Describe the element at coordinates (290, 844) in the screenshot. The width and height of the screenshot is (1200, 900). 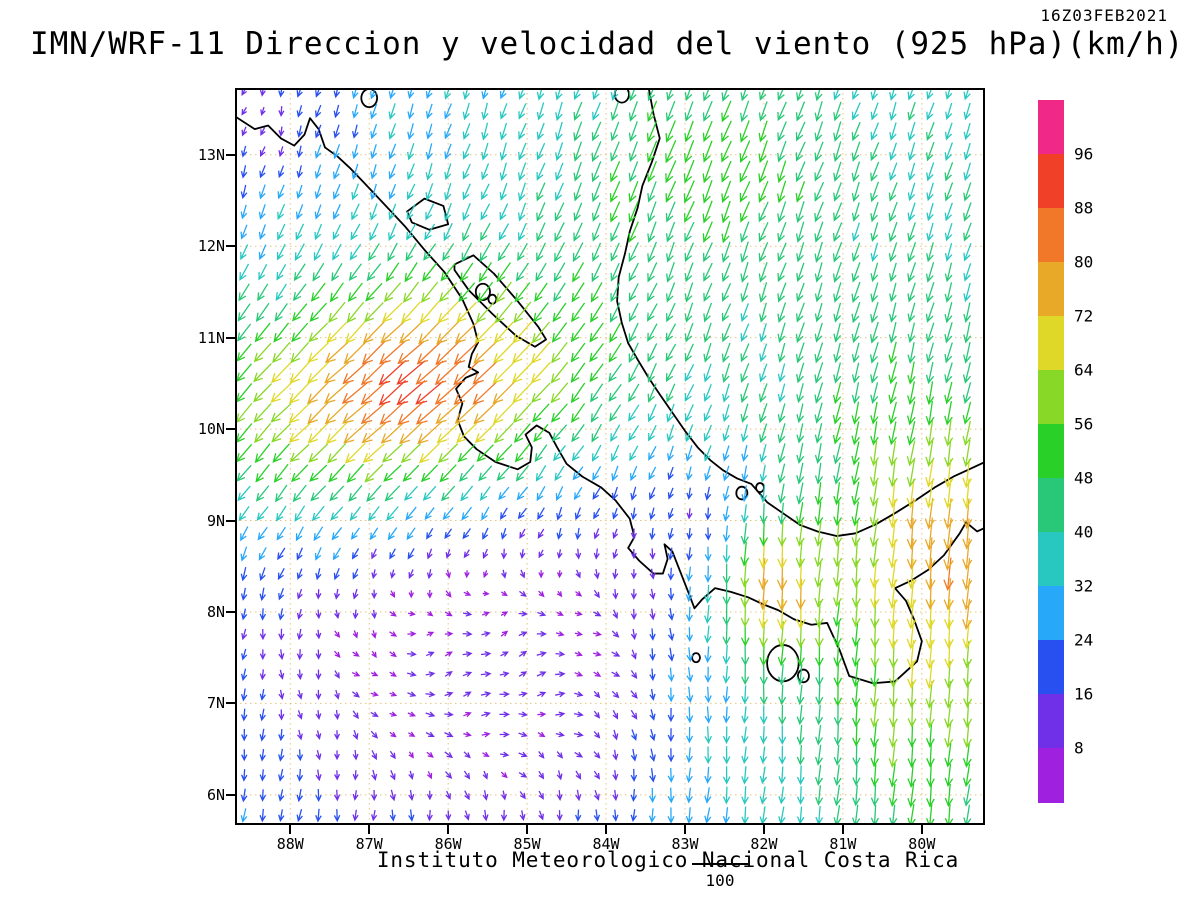
I see `x-axis-label-88W: 88W` at that location.